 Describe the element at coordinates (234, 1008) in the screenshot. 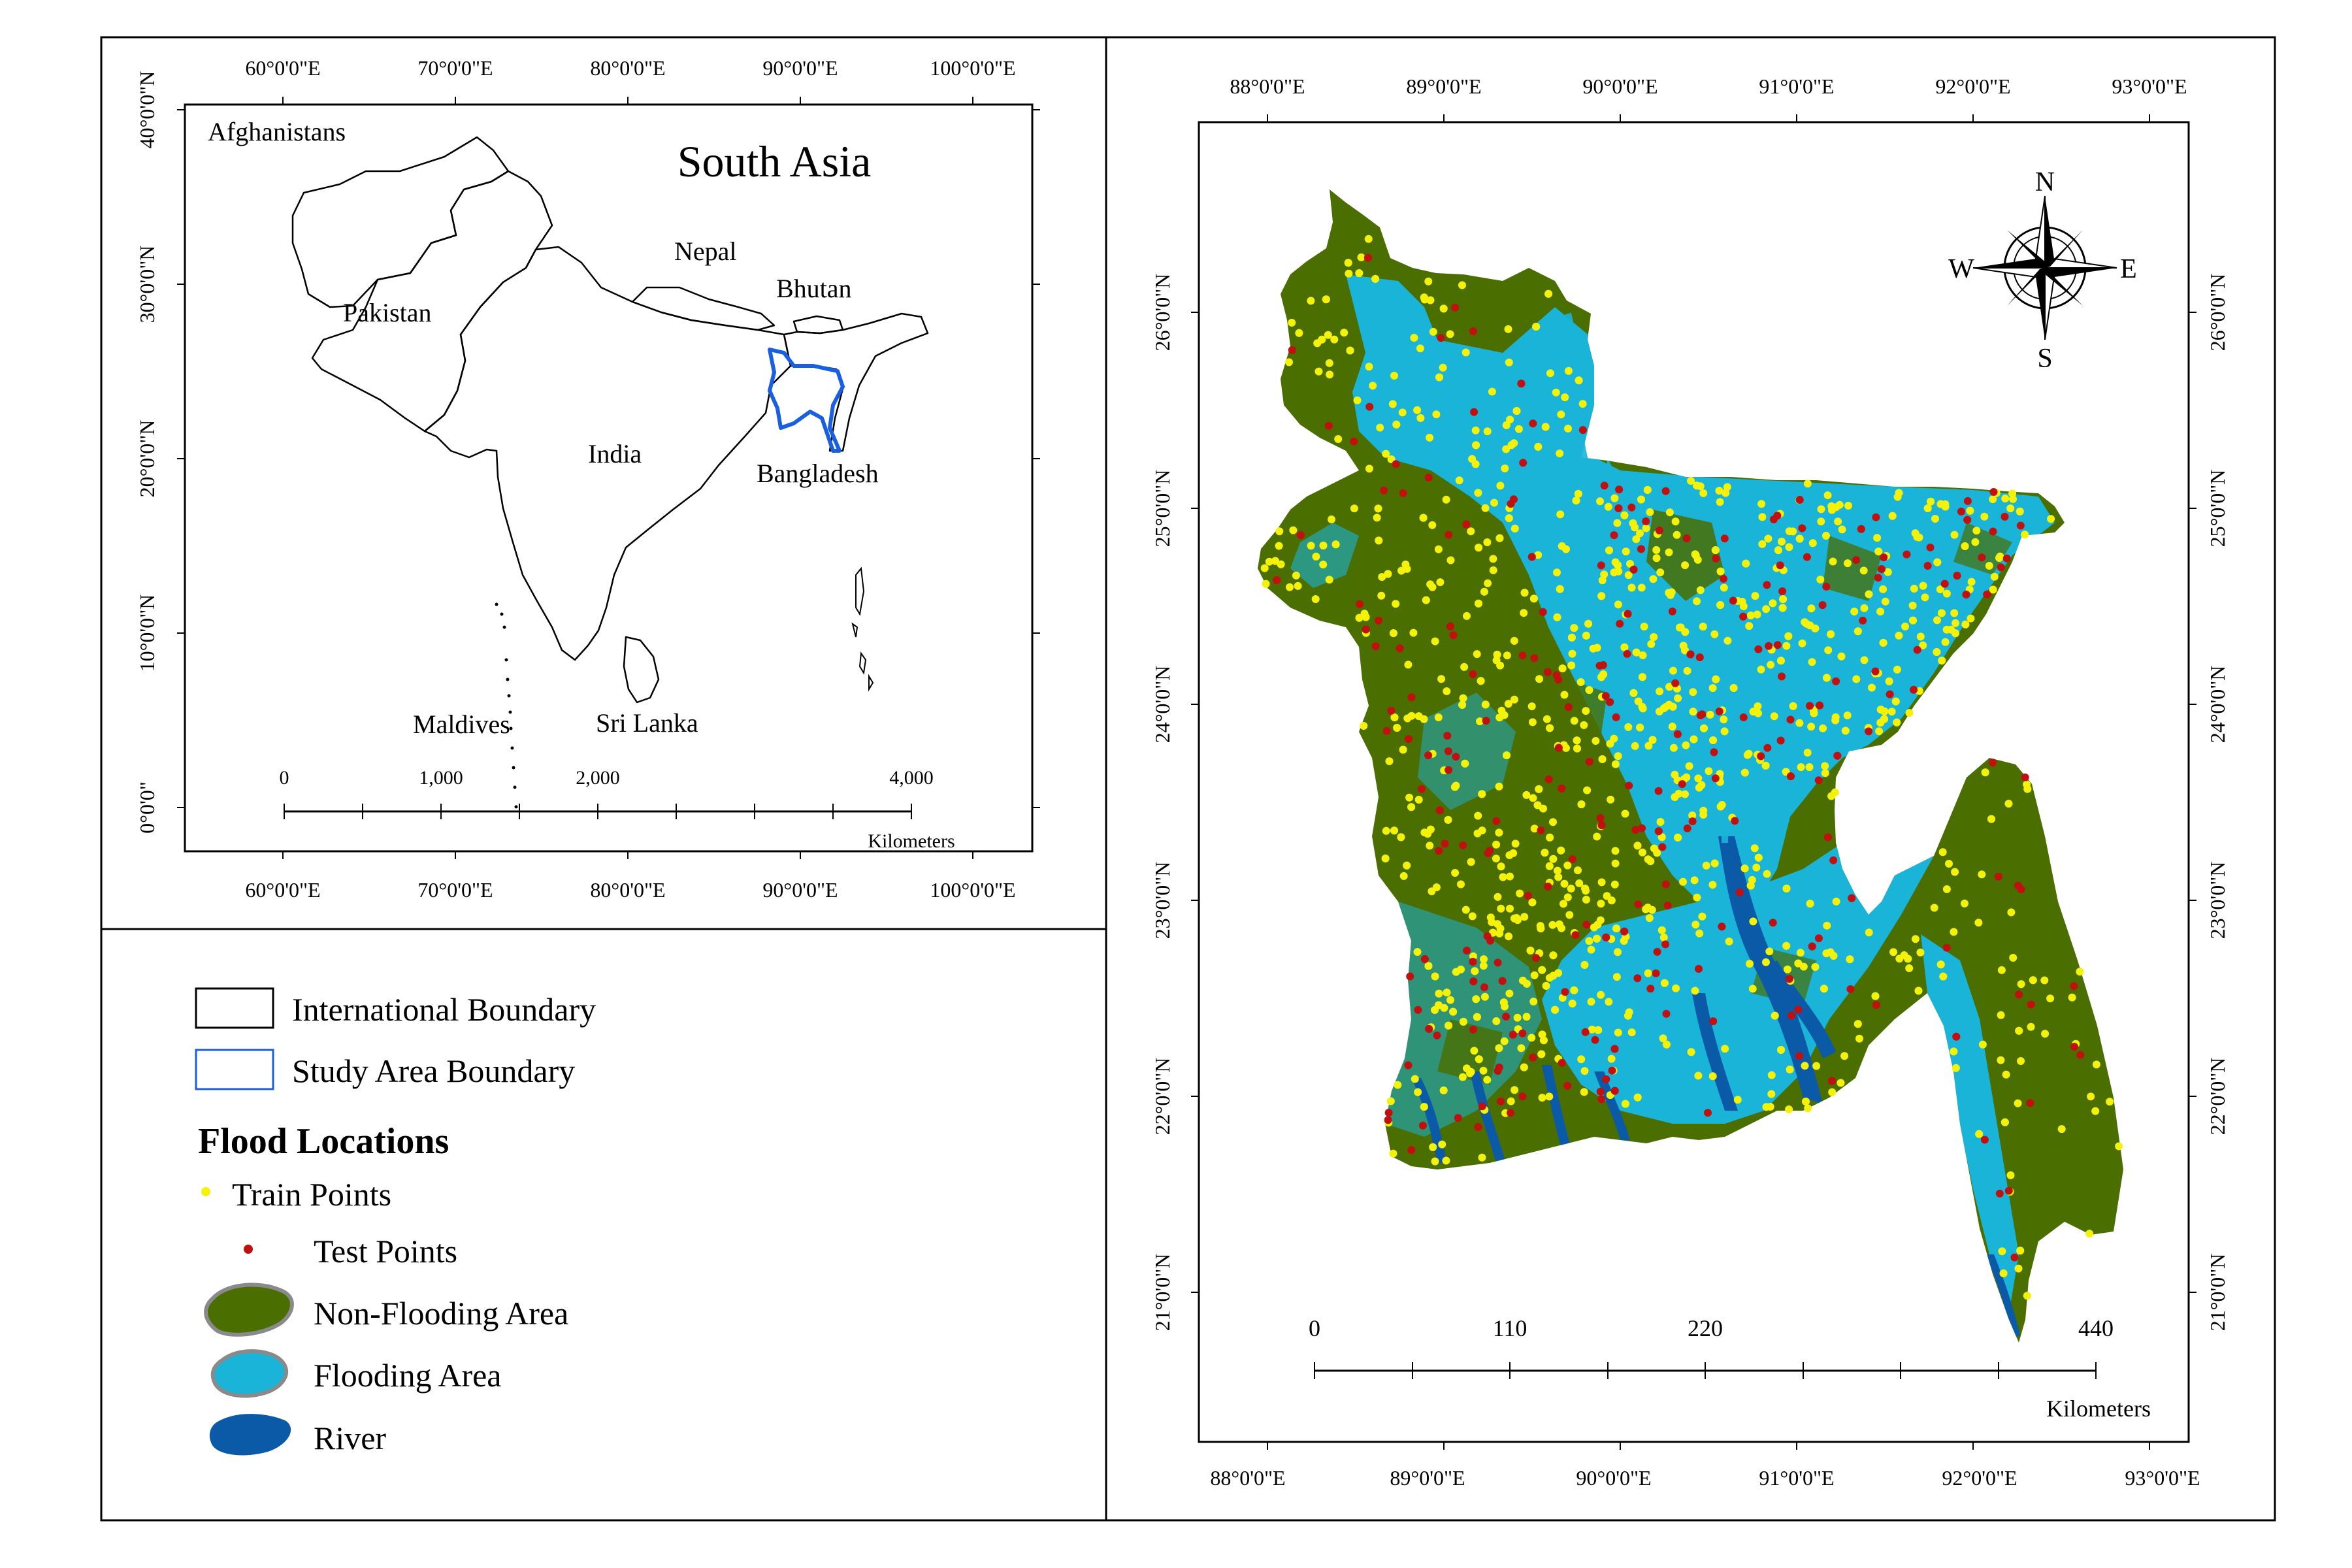

I see `international-boundary-swatch` at that location.